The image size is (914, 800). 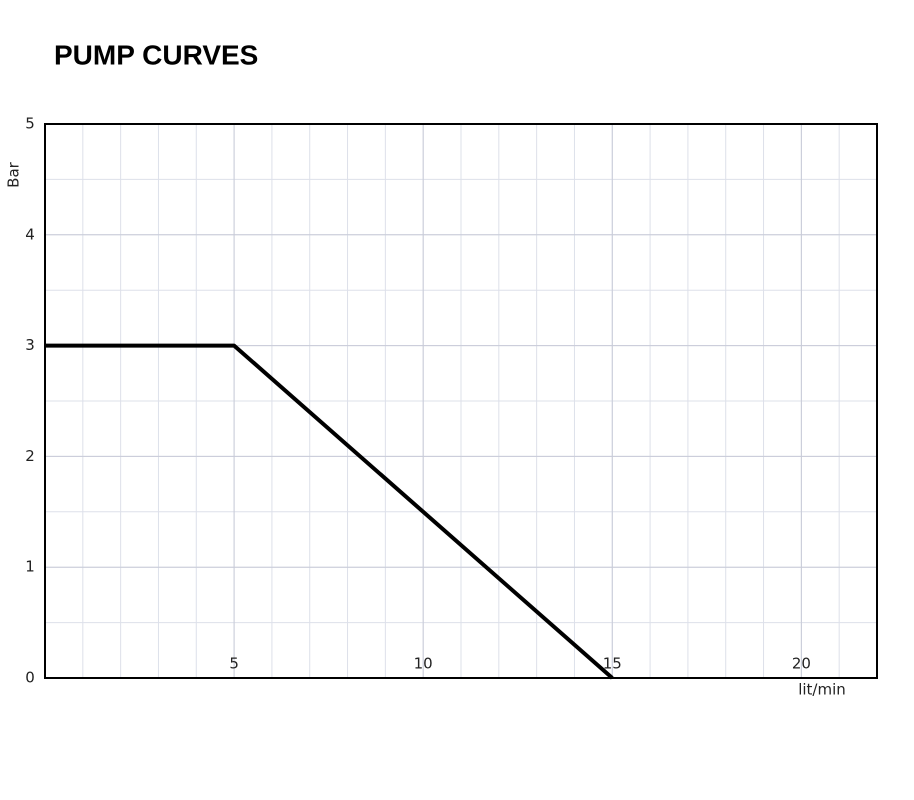 I want to click on x-tick-label: 20, so click(x=801, y=664).